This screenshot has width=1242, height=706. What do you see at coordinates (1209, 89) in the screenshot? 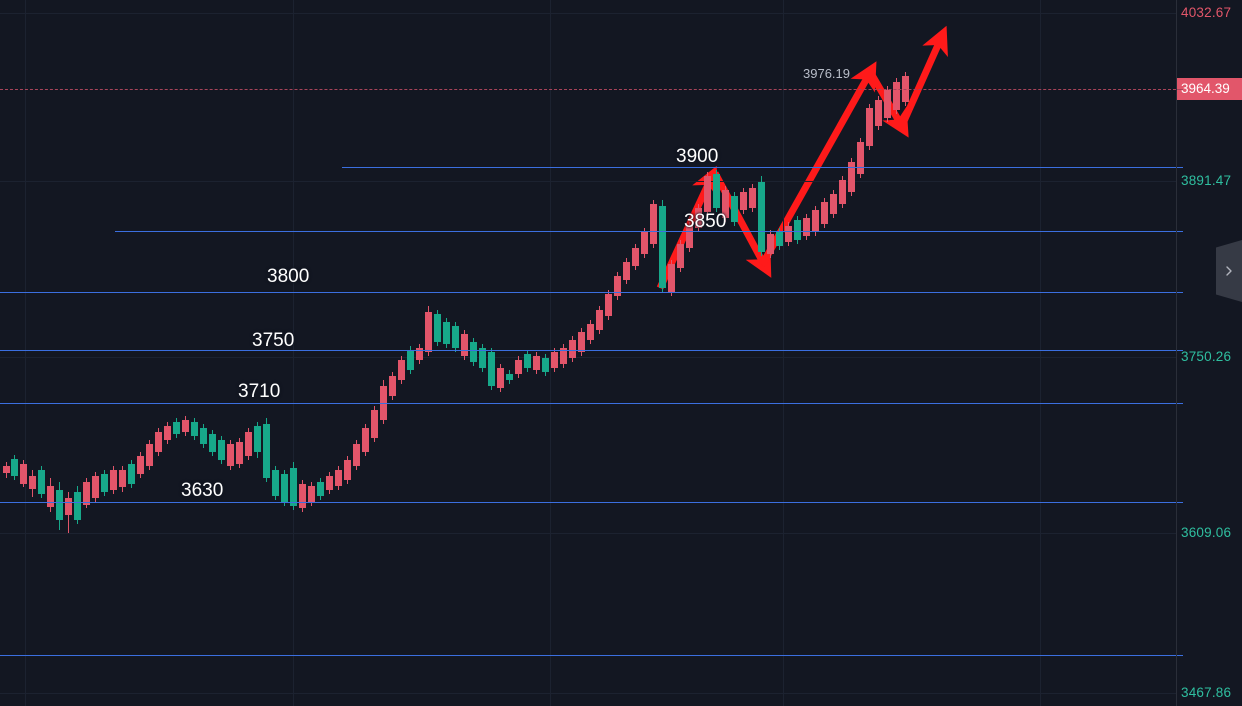
I see `current-price-badge: 3964.39` at bounding box center [1209, 89].